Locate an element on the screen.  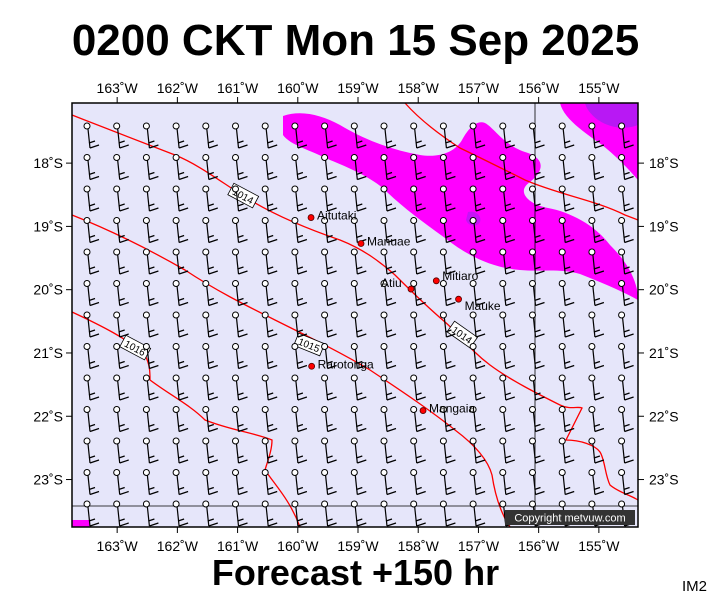
lon-label-top: 162˚W is located at coordinates (178, 88).